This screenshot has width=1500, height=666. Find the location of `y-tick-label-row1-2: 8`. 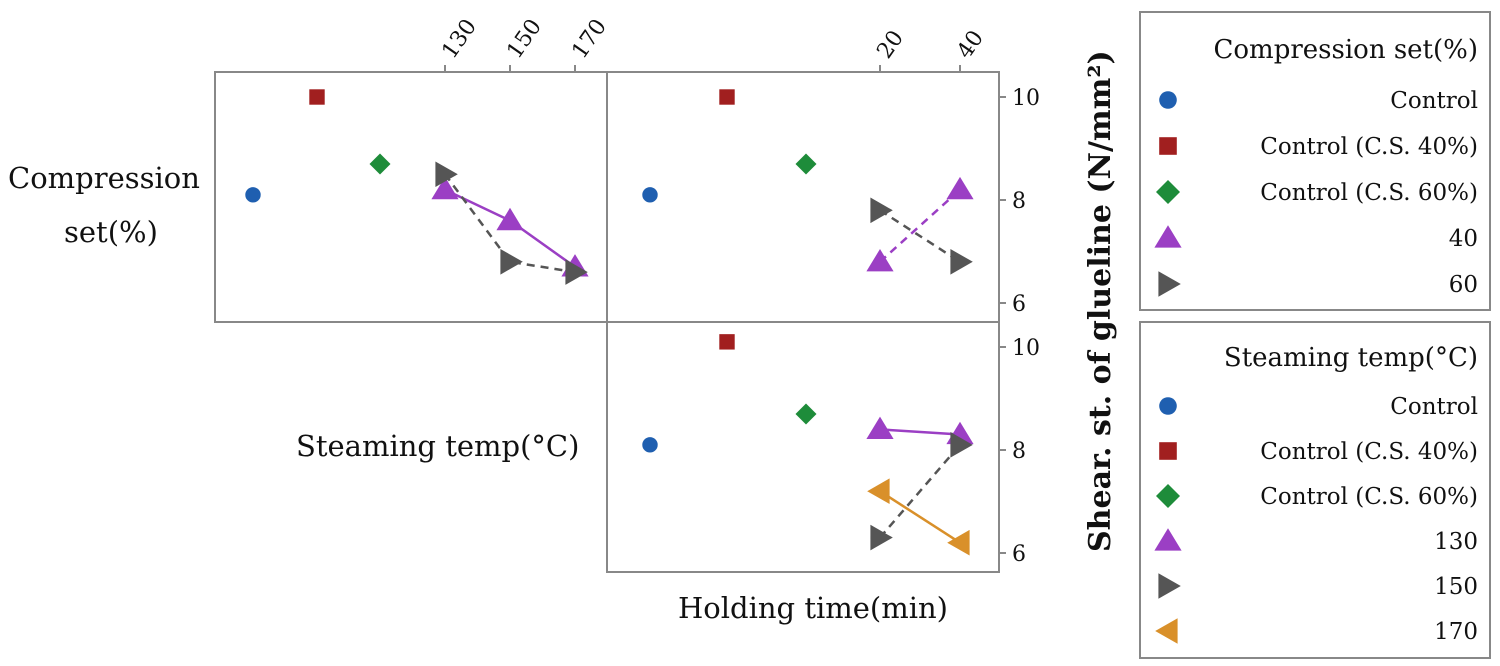

y-tick-label-row1-2: 8 is located at coordinates (1019, 201).